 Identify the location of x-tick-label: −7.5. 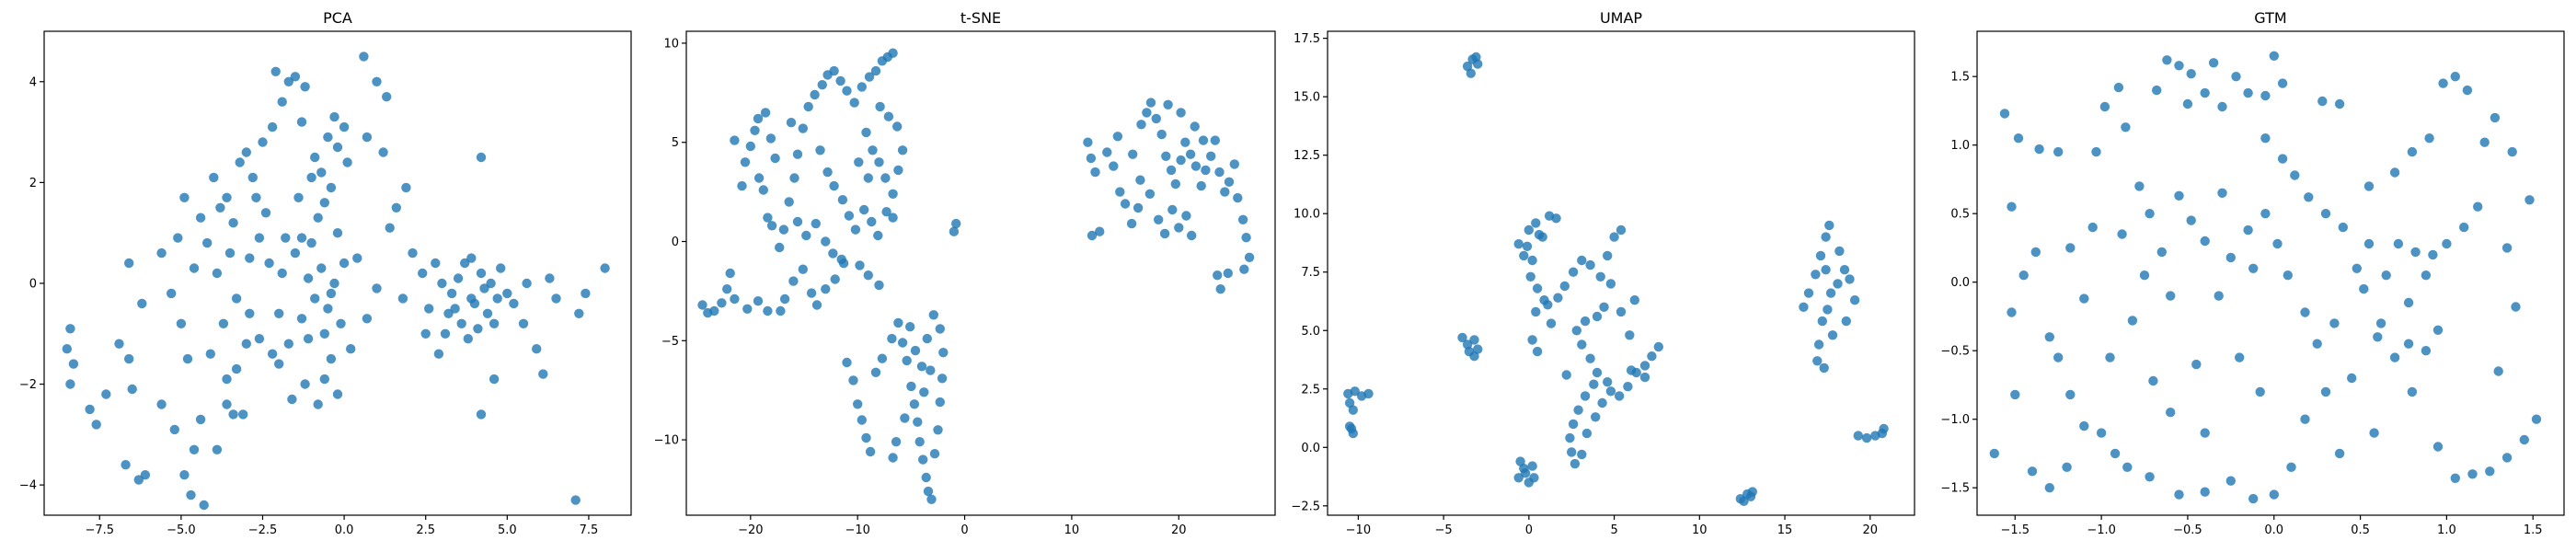
(99, 530).